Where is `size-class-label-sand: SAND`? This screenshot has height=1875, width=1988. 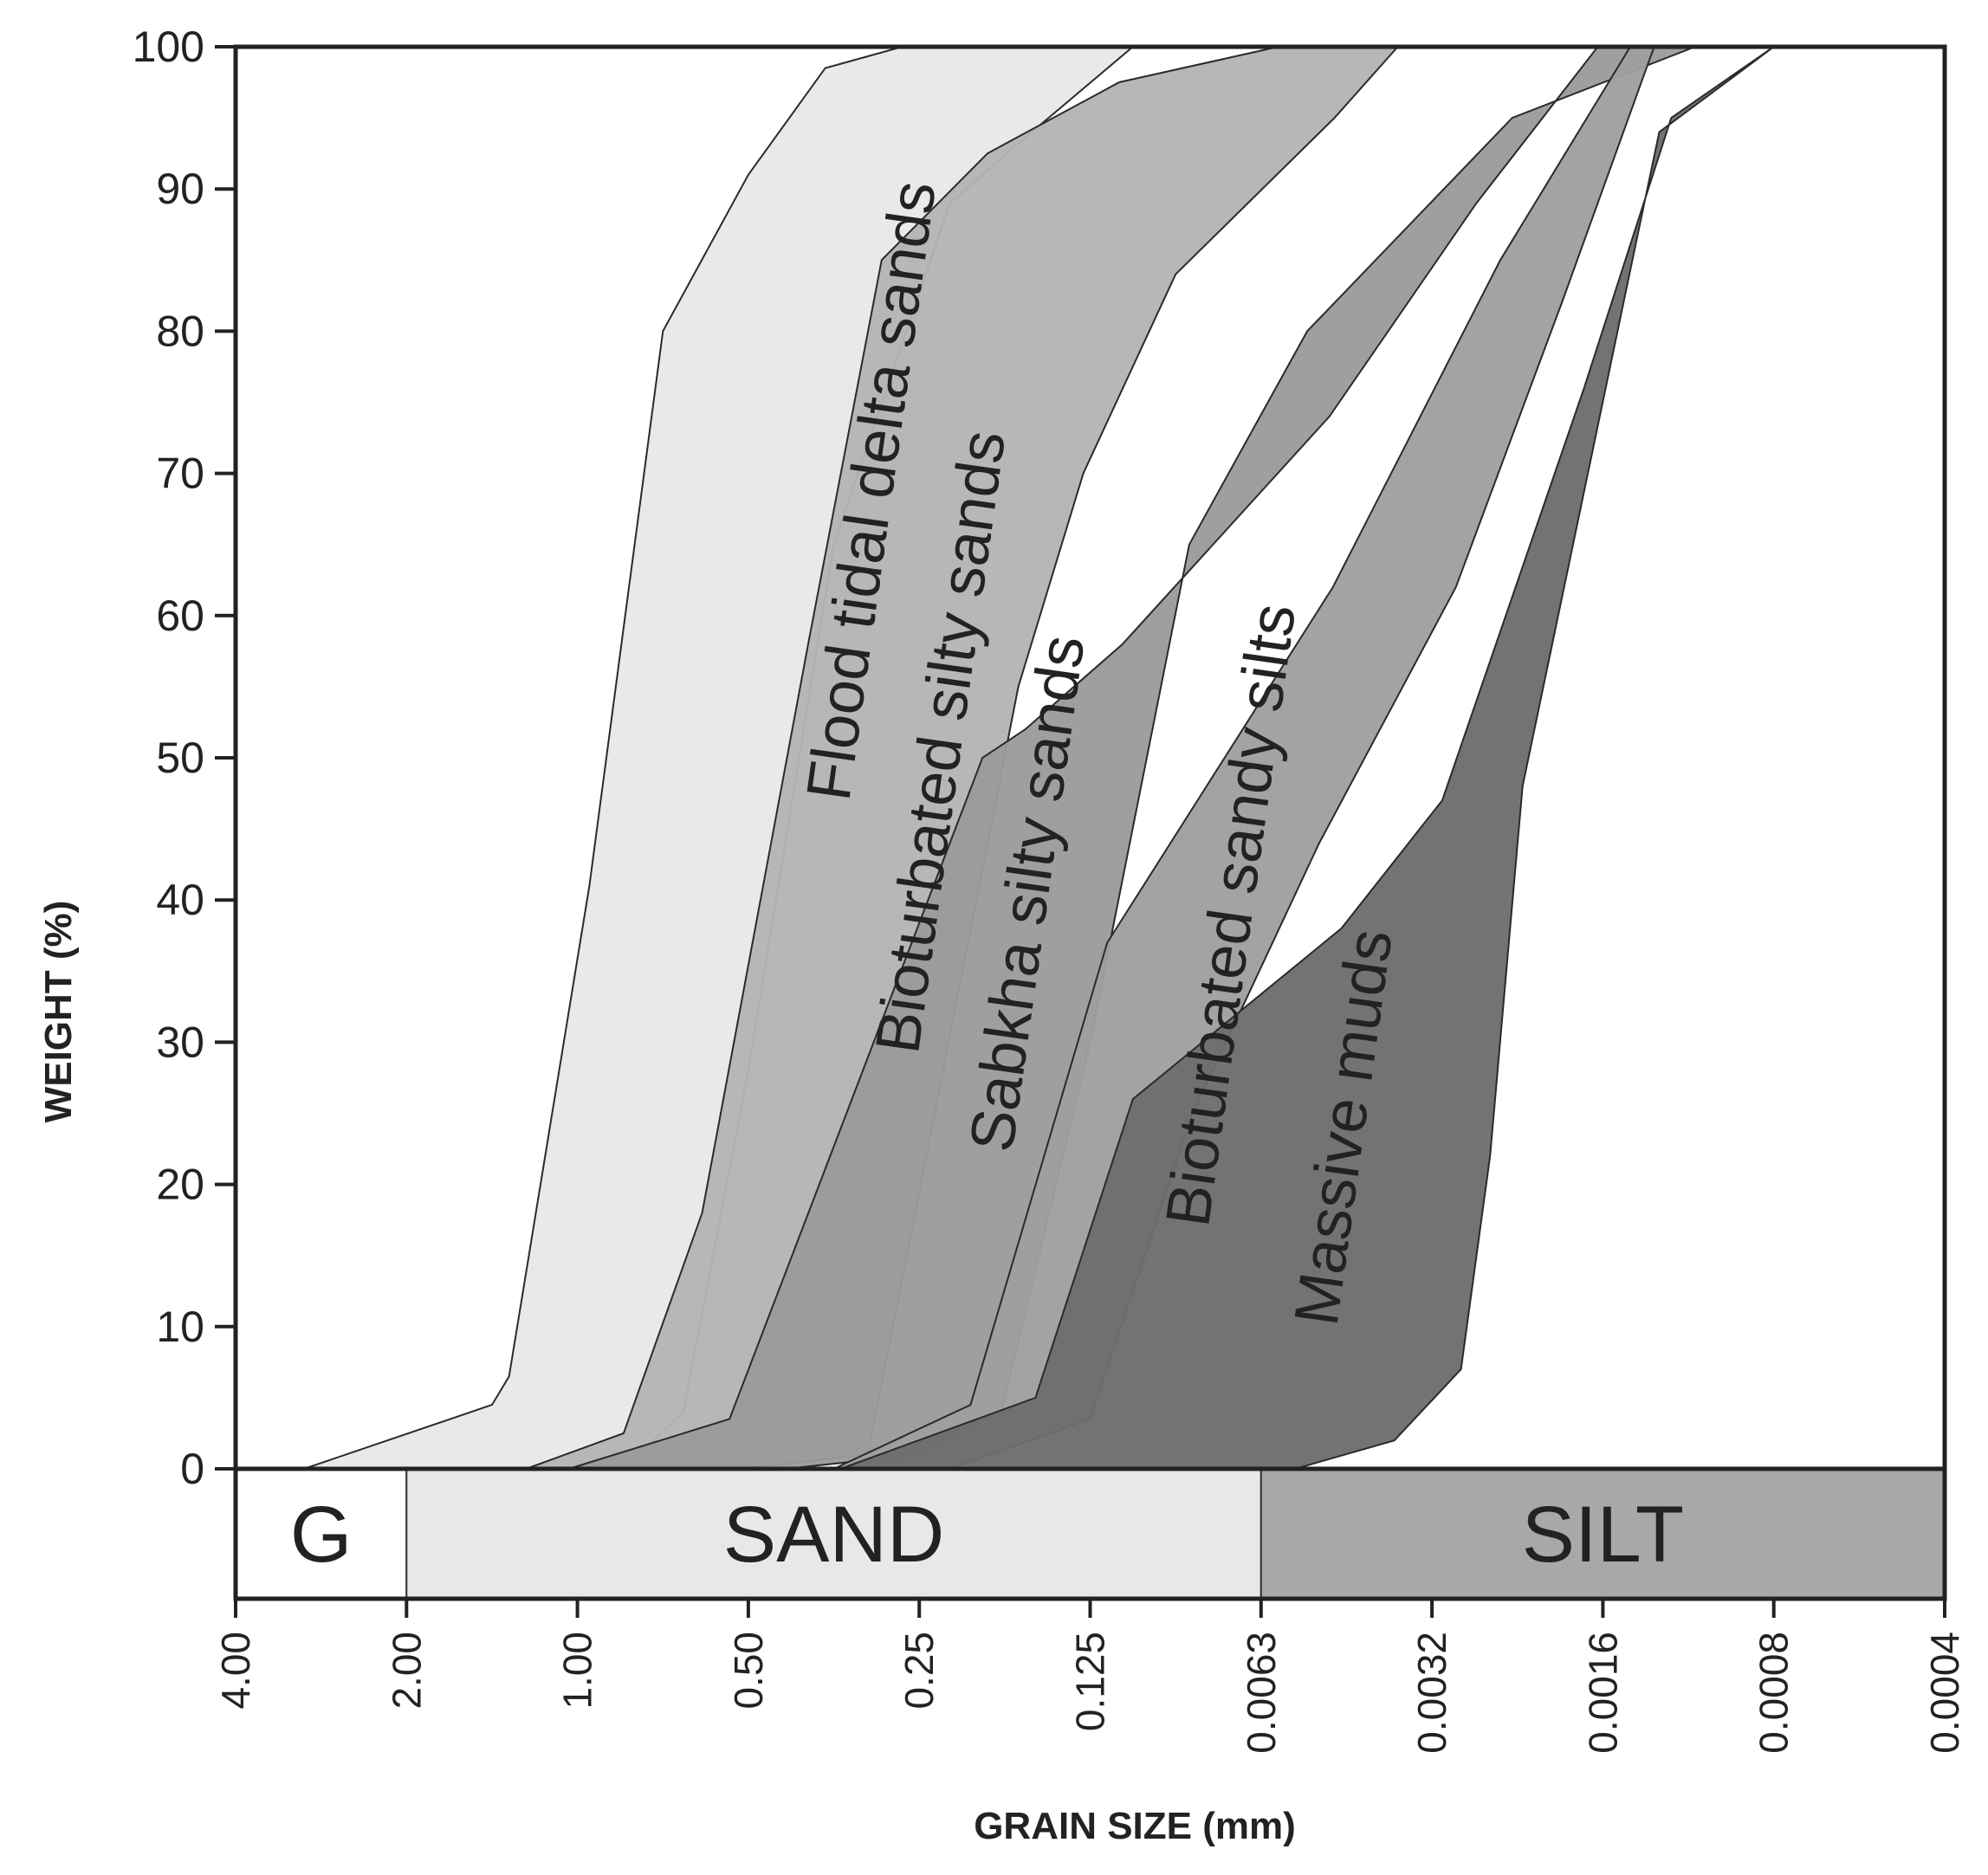 size-class-label-sand: SAND is located at coordinates (834, 1534).